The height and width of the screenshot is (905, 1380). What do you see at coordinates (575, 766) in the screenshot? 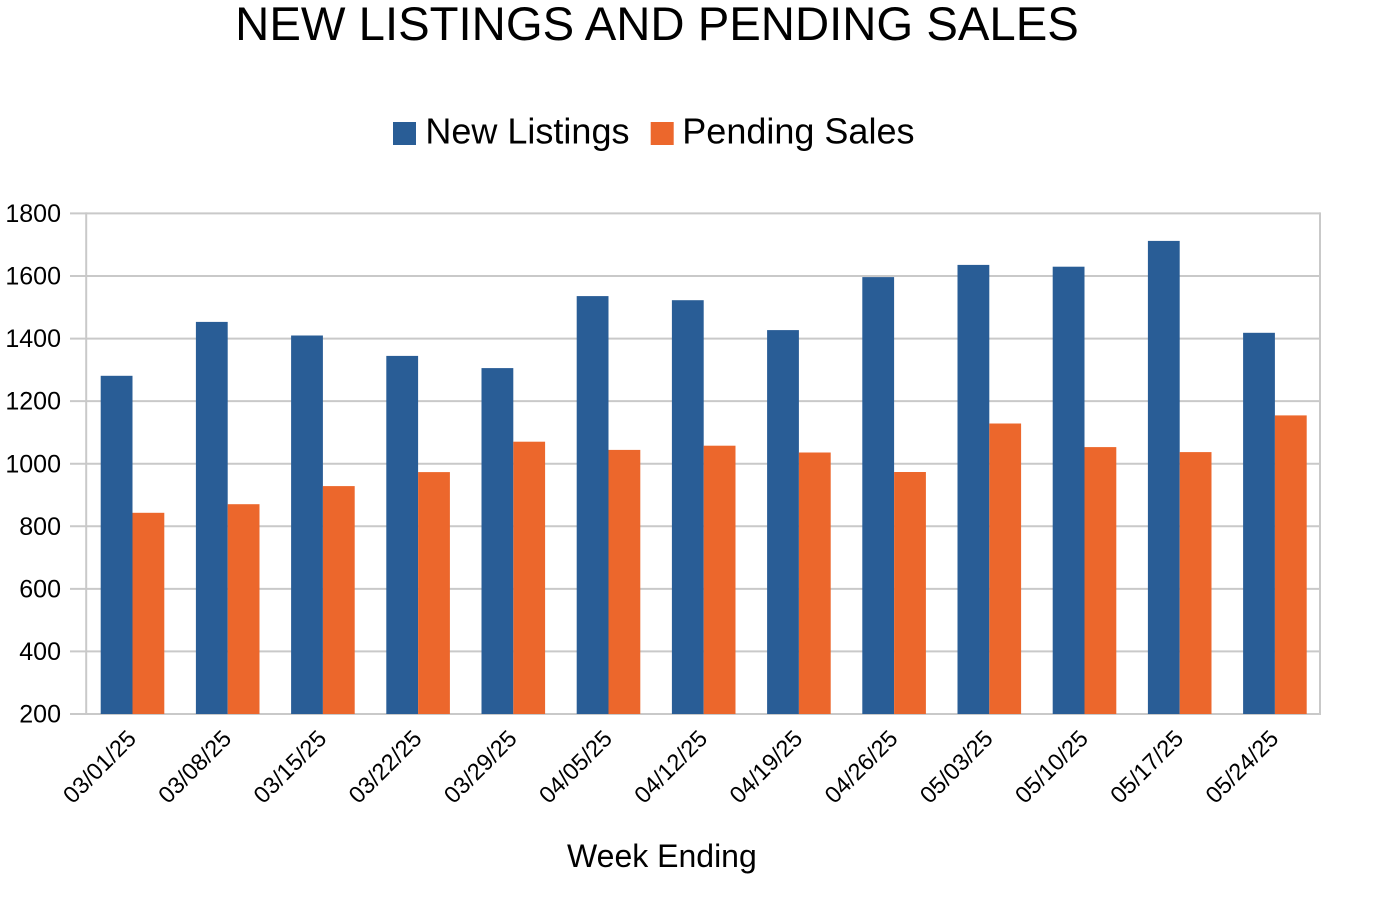
I see `svg-text: 04/05/25` at bounding box center [575, 766].